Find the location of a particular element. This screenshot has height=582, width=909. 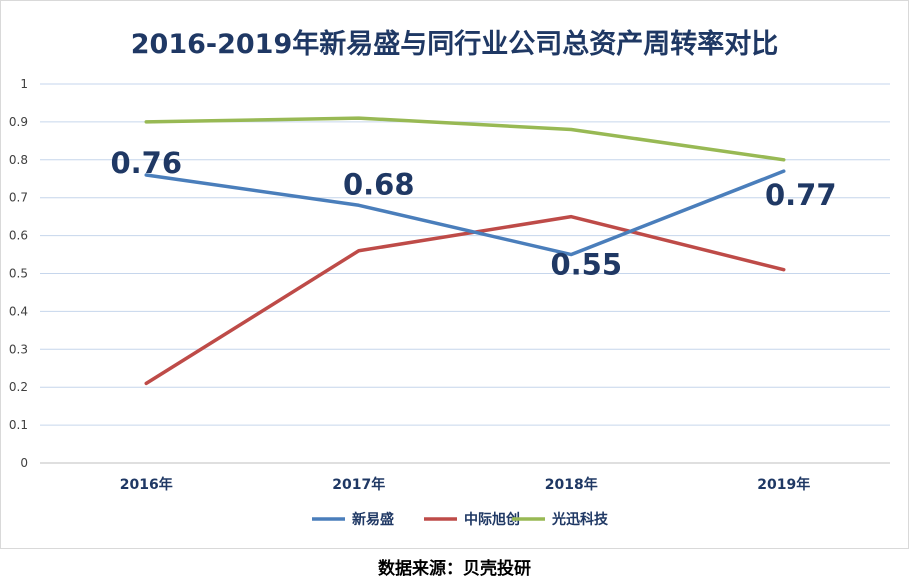

data-label: 0.76 is located at coordinates (146, 163).